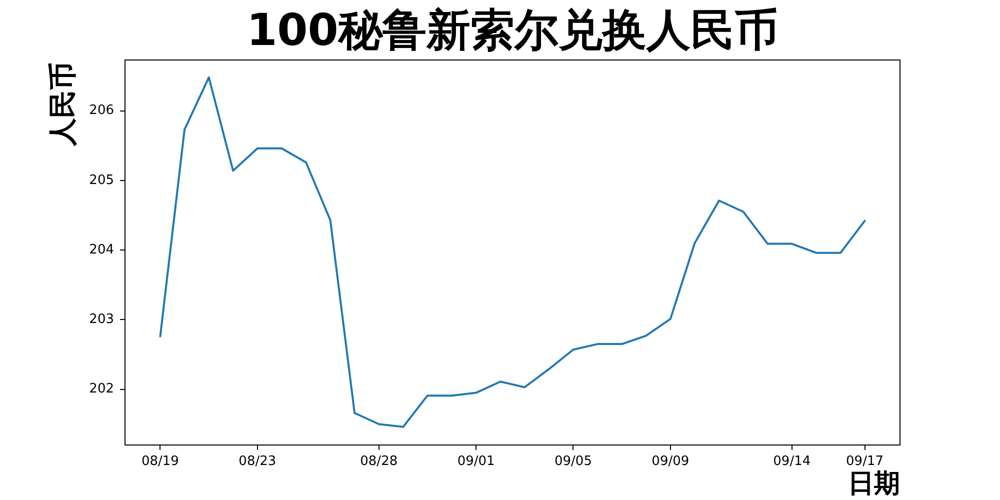 The image size is (1000, 500). What do you see at coordinates (476, 462) in the screenshot?
I see `x-tick-label: 09/01` at bounding box center [476, 462].